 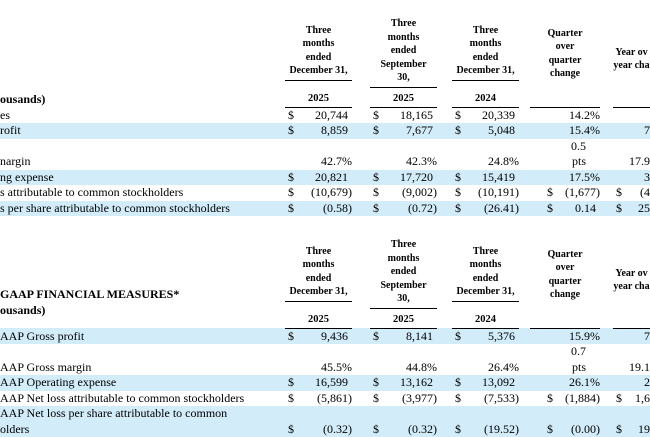 What do you see at coordinates (504, 366) in the screenshot?
I see `value-cell: 26.4%` at bounding box center [504, 366].